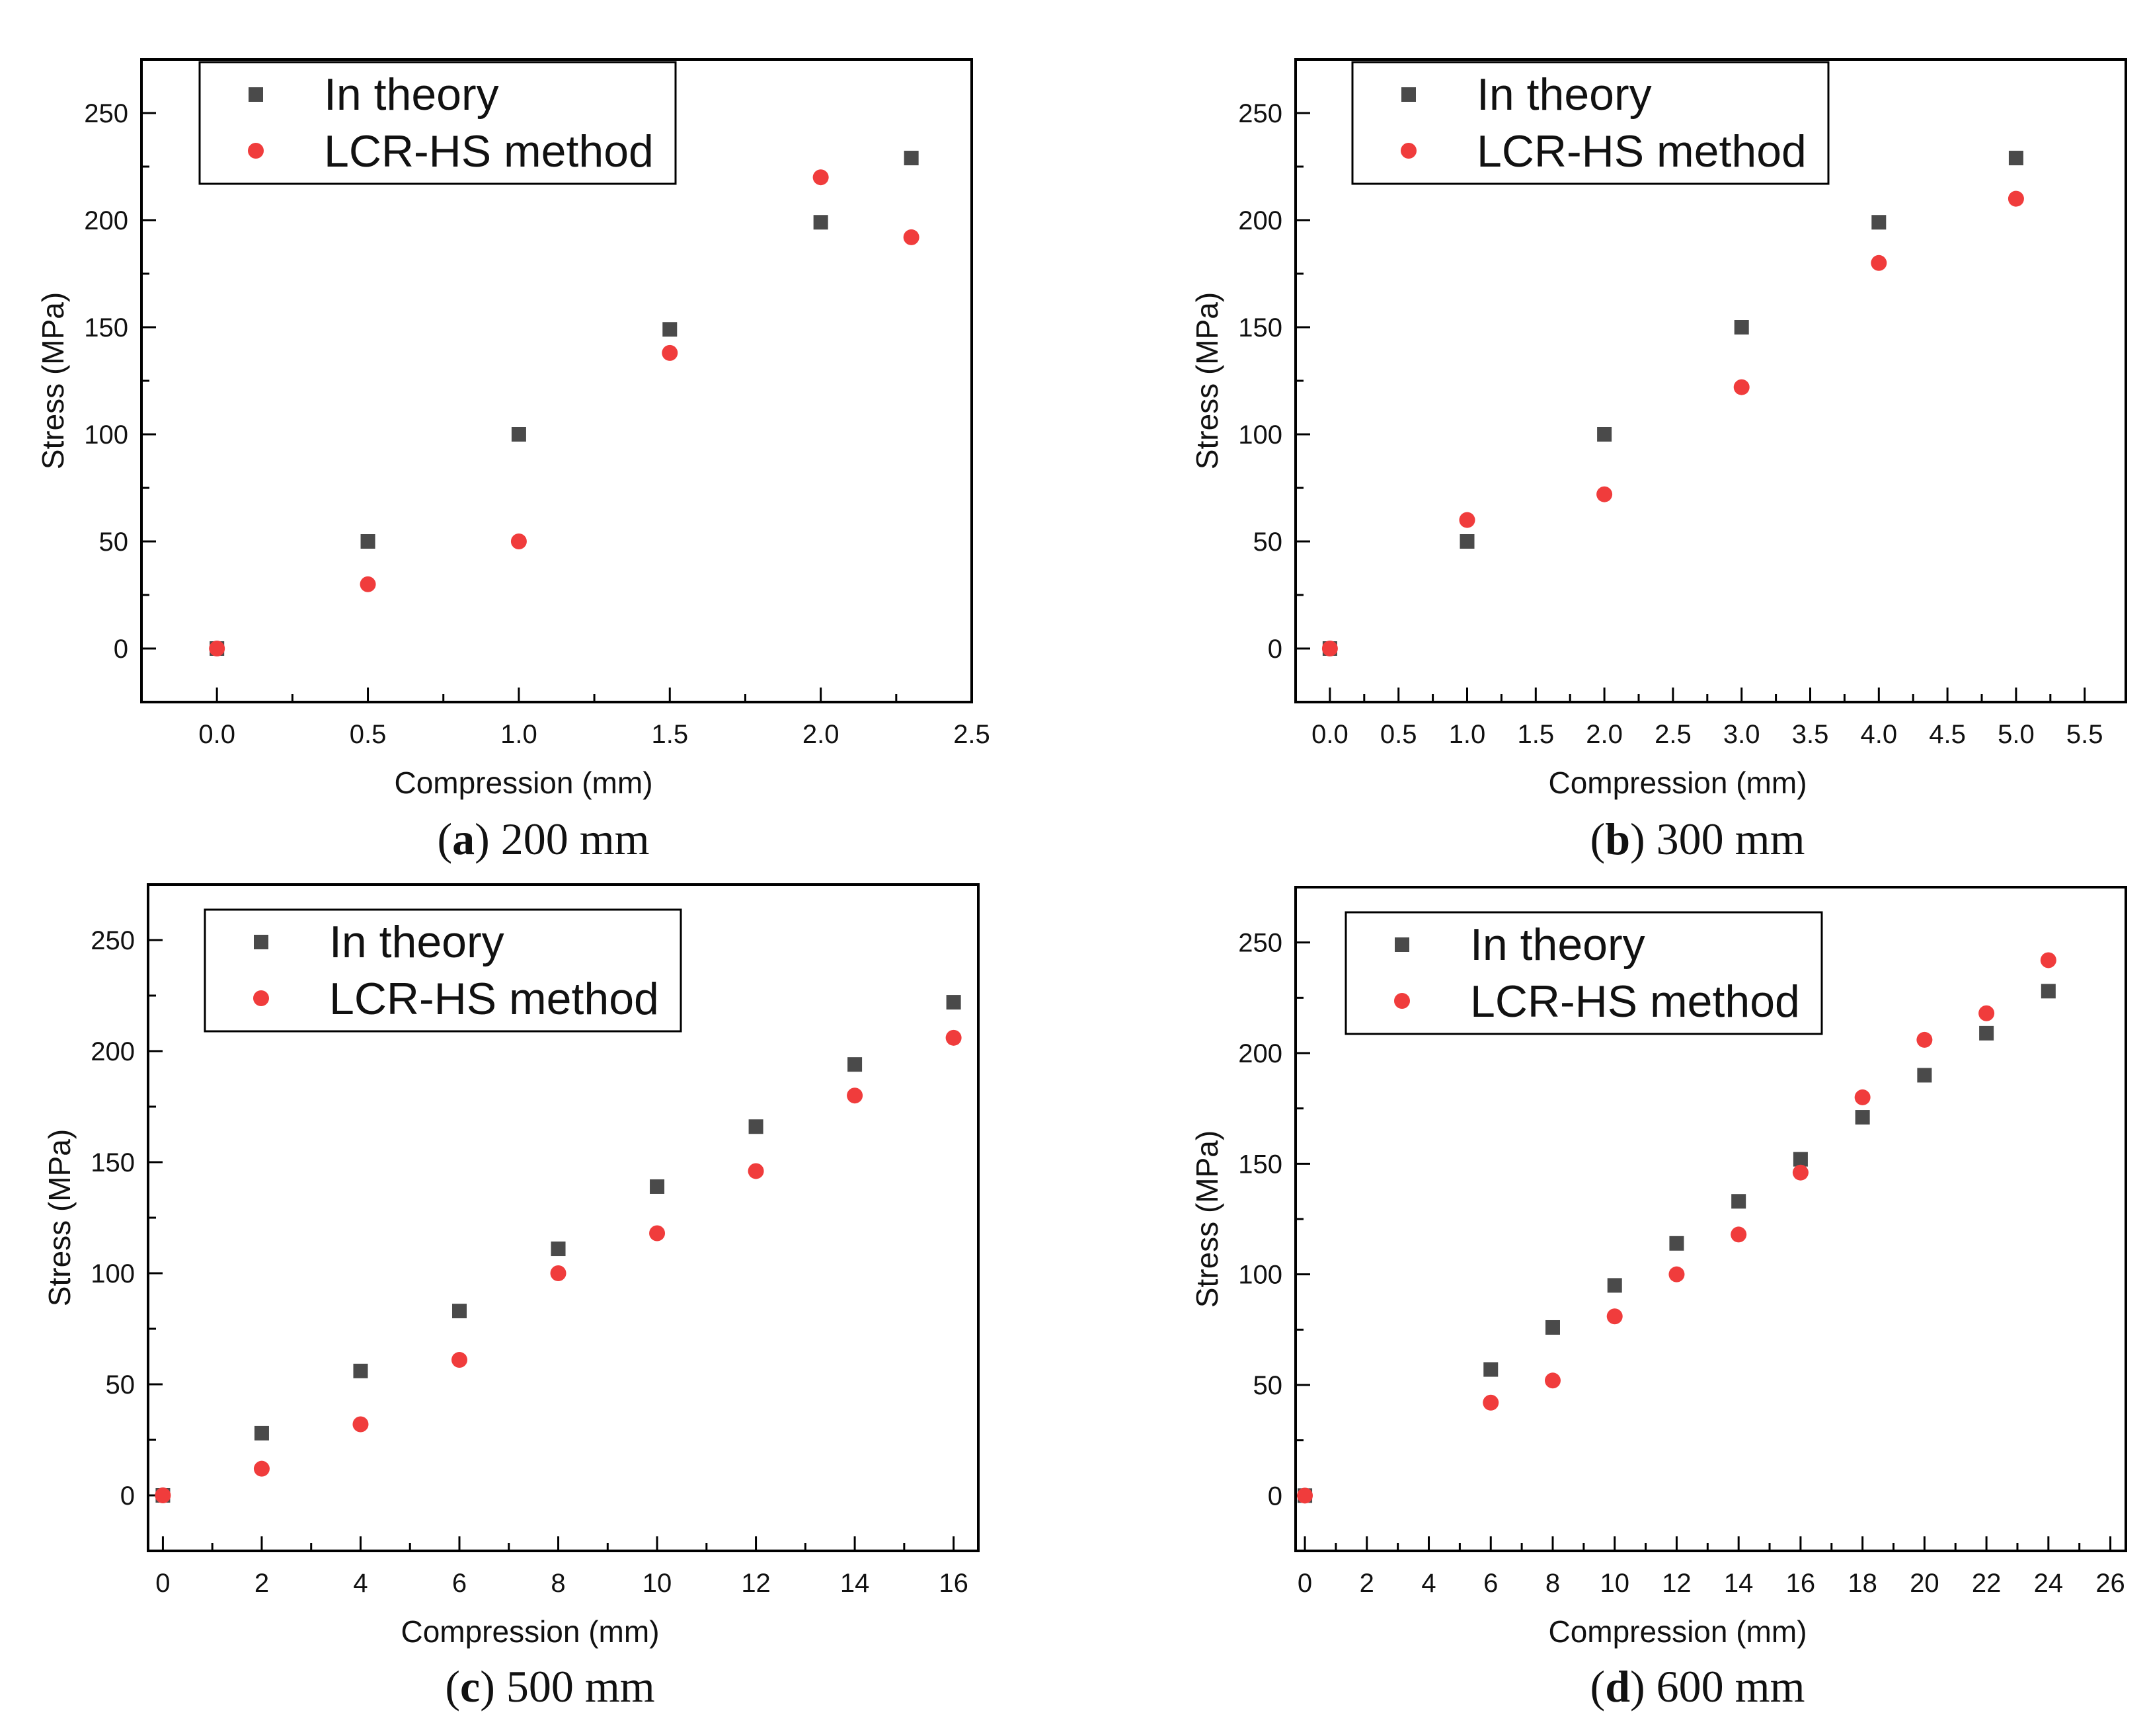 This screenshot has width=2147, height=1736. What do you see at coordinates (256, 95) in the screenshot?
I see `legend-theory-marker` at bounding box center [256, 95].